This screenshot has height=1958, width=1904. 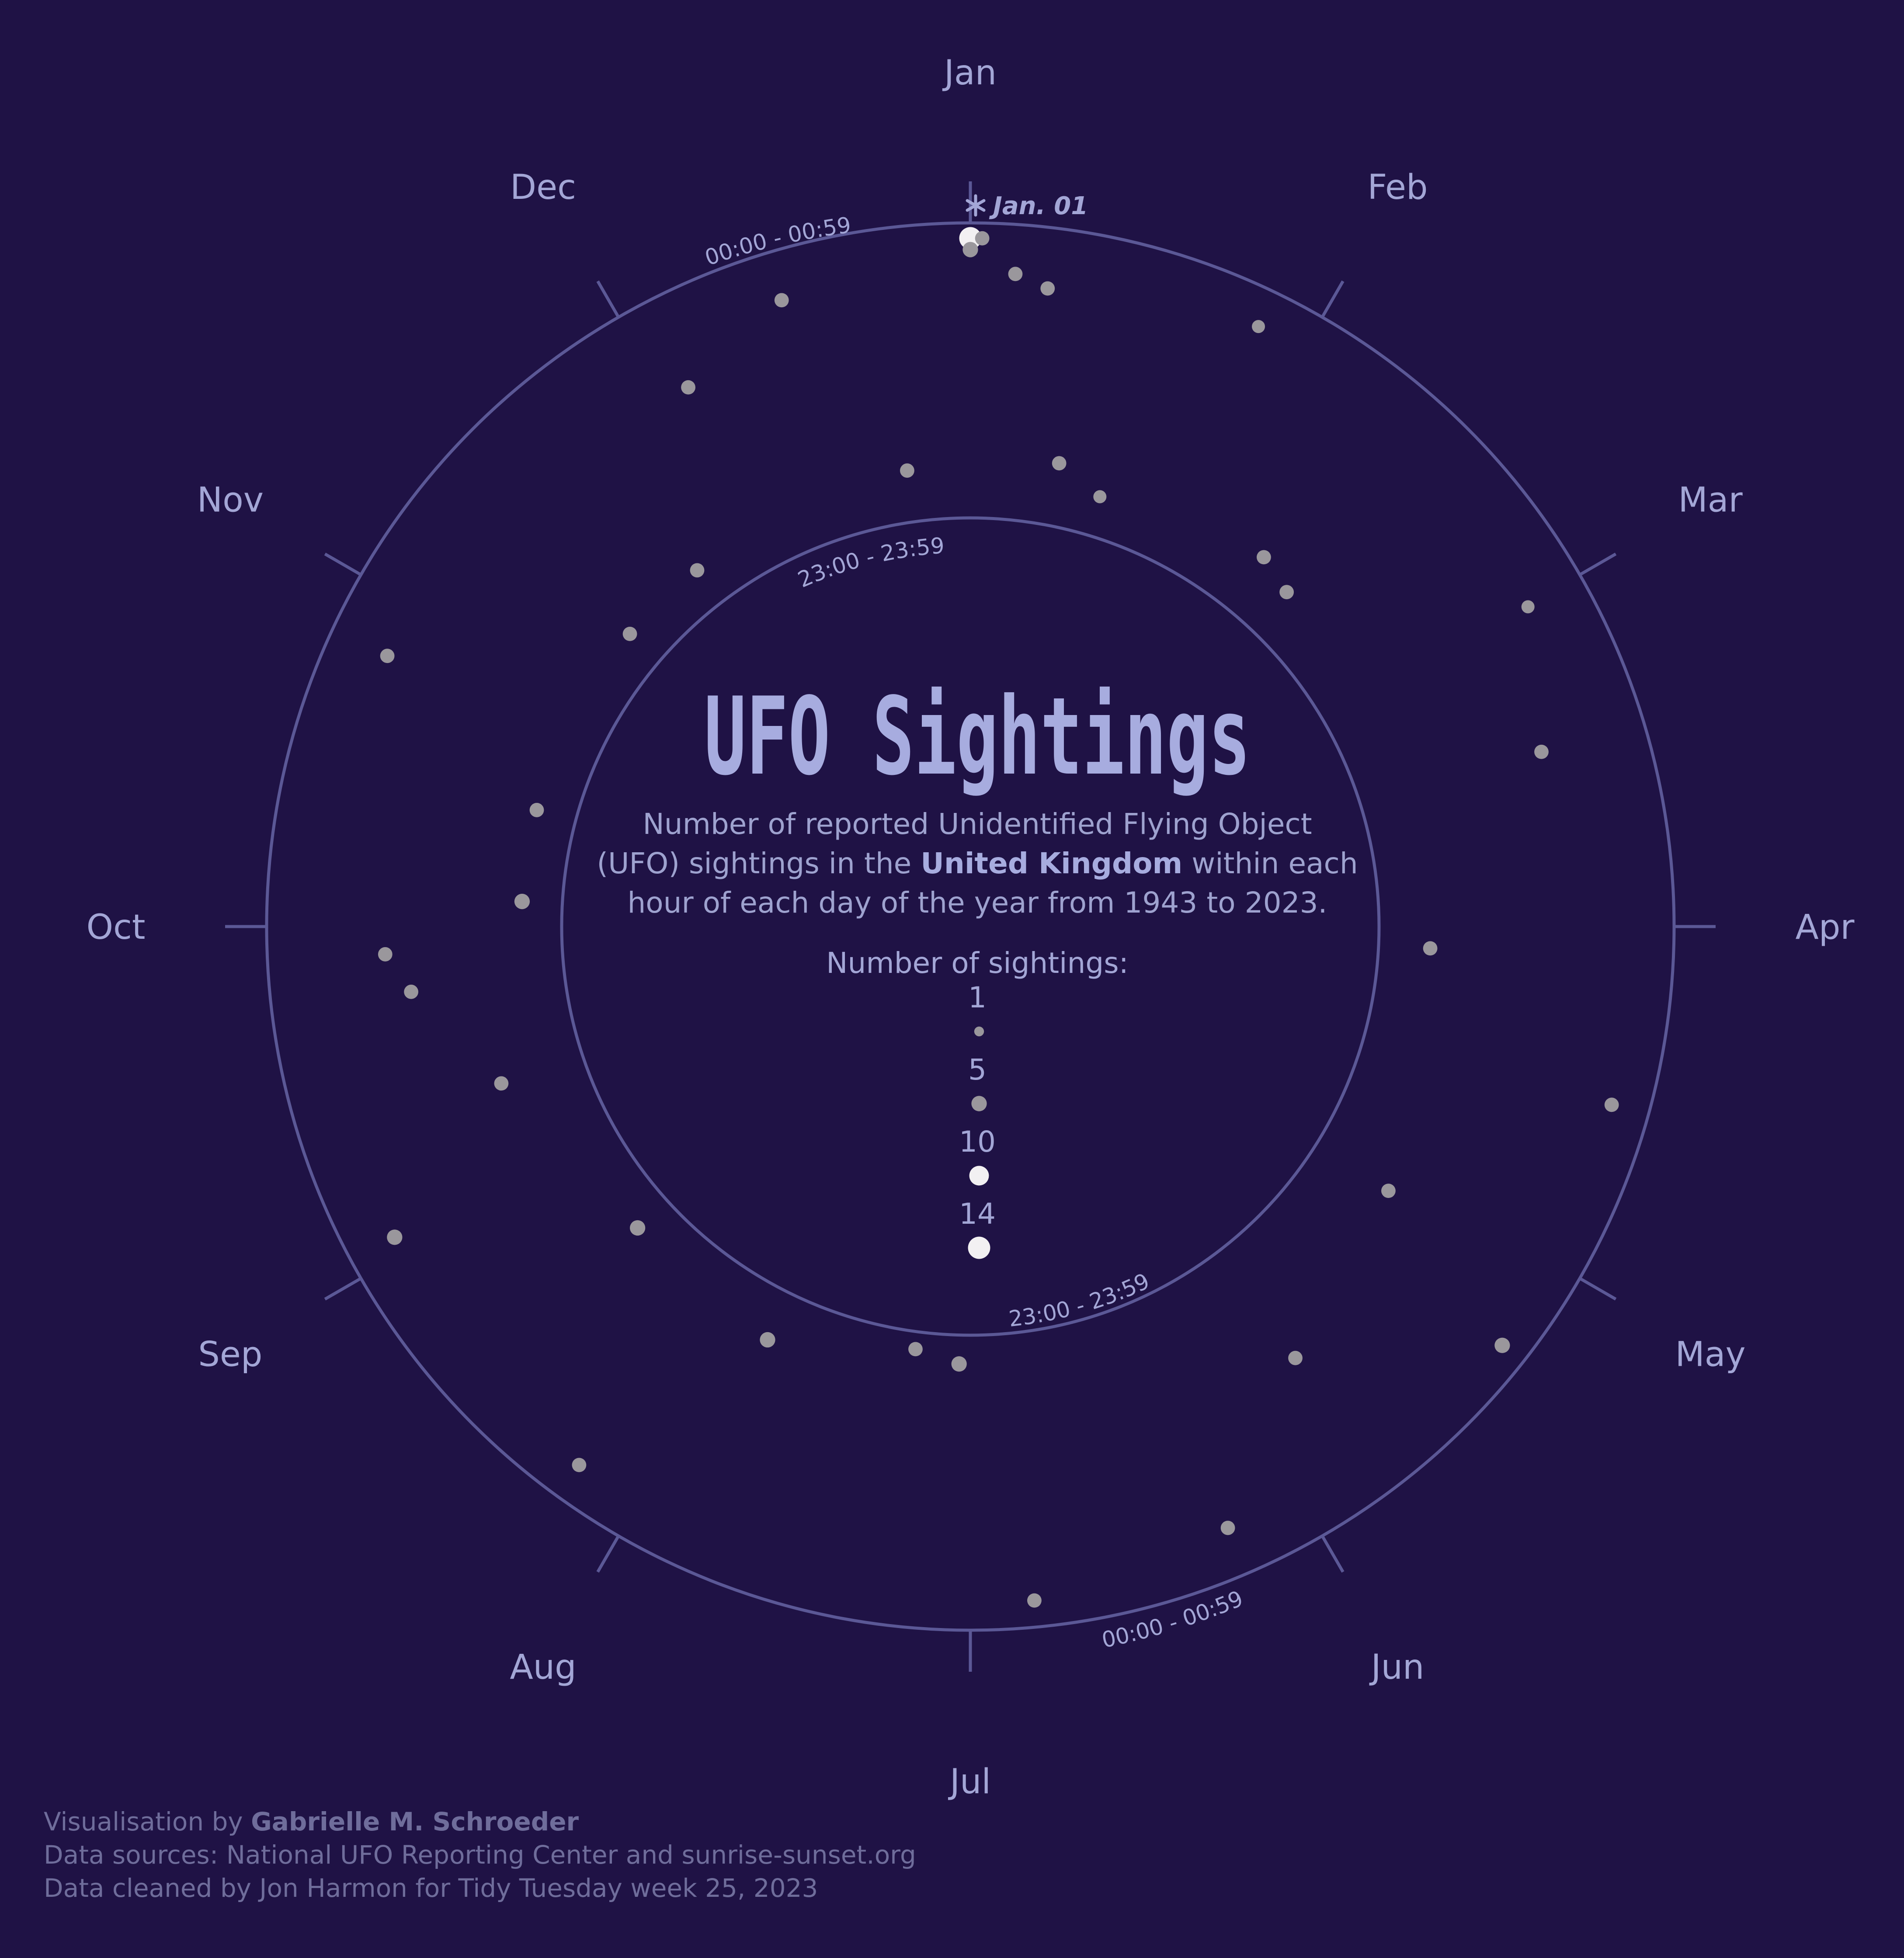 What do you see at coordinates (969, 73) in the screenshot?
I see `month-label-jan: Jan` at bounding box center [969, 73].